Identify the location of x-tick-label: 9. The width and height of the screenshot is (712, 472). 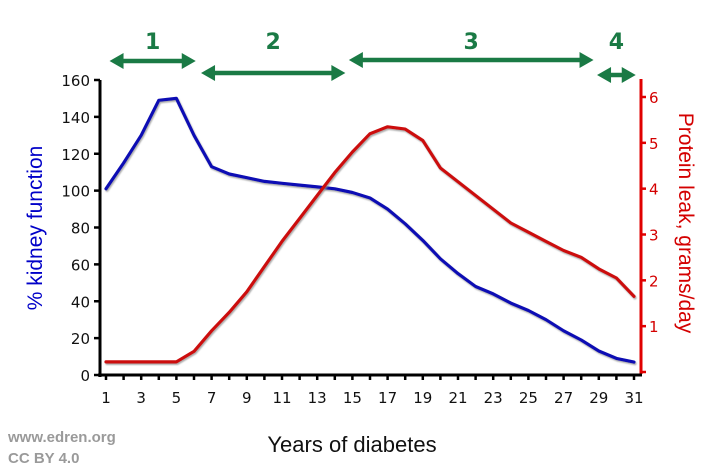
(247, 398).